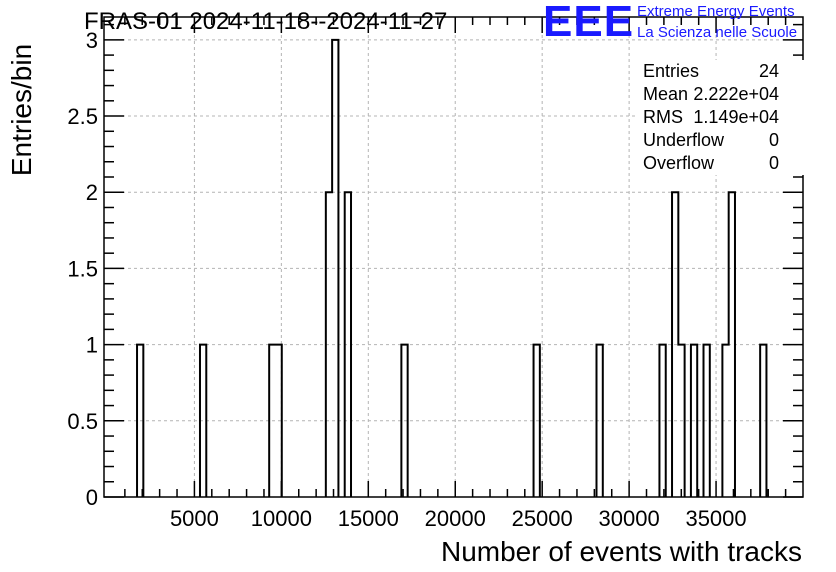 This screenshot has height=572, width=836. What do you see at coordinates (368, 518) in the screenshot?
I see `x-tick-label: 15000` at bounding box center [368, 518].